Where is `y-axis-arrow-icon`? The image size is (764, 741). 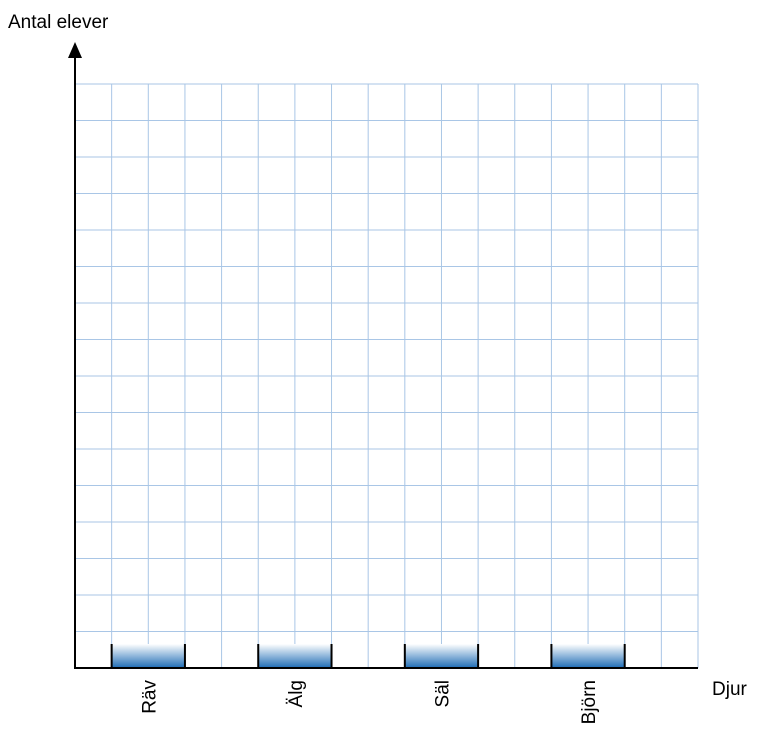
y-axis-arrow-icon is located at coordinates (75, 50).